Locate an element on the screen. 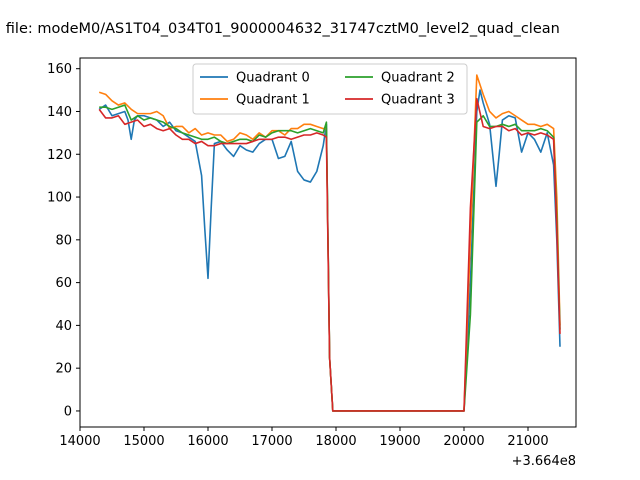 The height and width of the screenshot is (480, 640). legend-label-quadrant-1: Quadrant 1 is located at coordinates (273, 100).